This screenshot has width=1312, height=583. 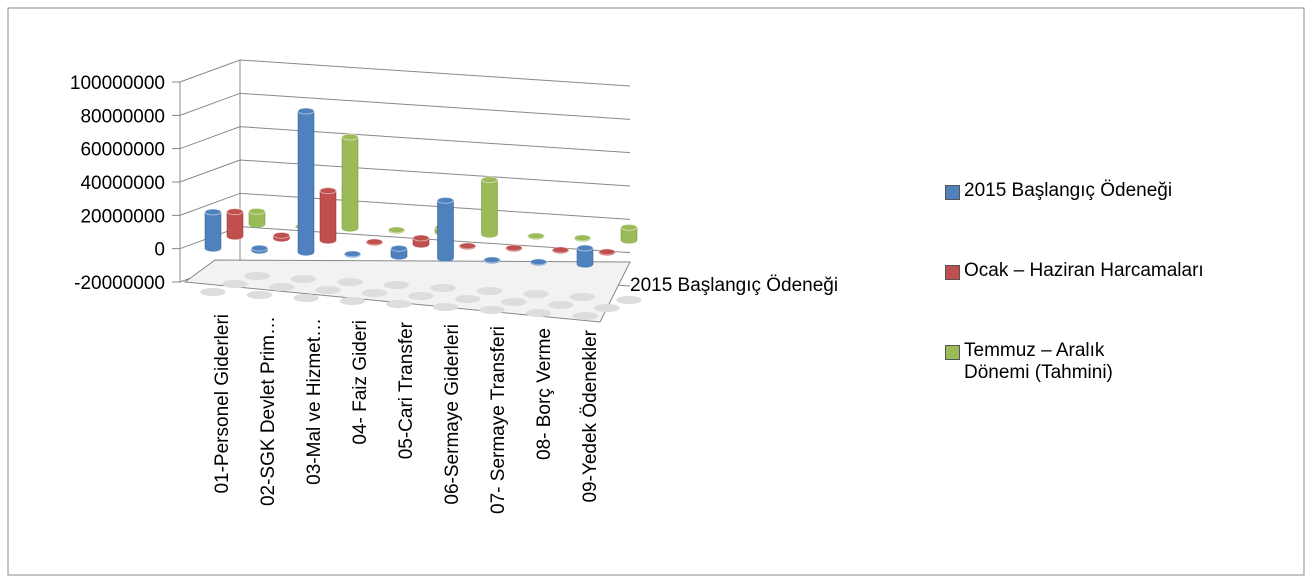 What do you see at coordinates (1084, 270) in the screenshot?
I see `legend-label: Ocak – Haziran Harcamaları` at bounding box center [1084, 270].